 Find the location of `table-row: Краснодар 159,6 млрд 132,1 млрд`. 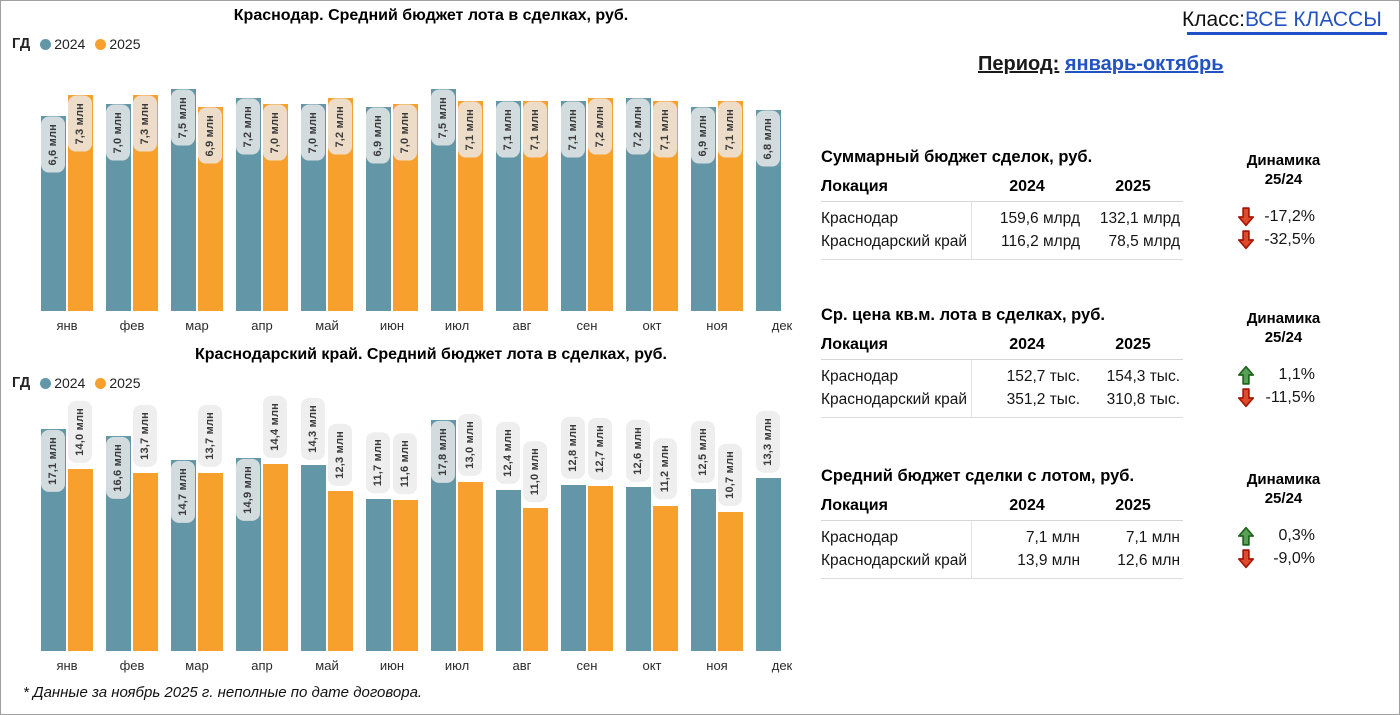

table-row: Краснодар 159,6 млрд 132,1 млрд is located at coordinates (1002, 218).